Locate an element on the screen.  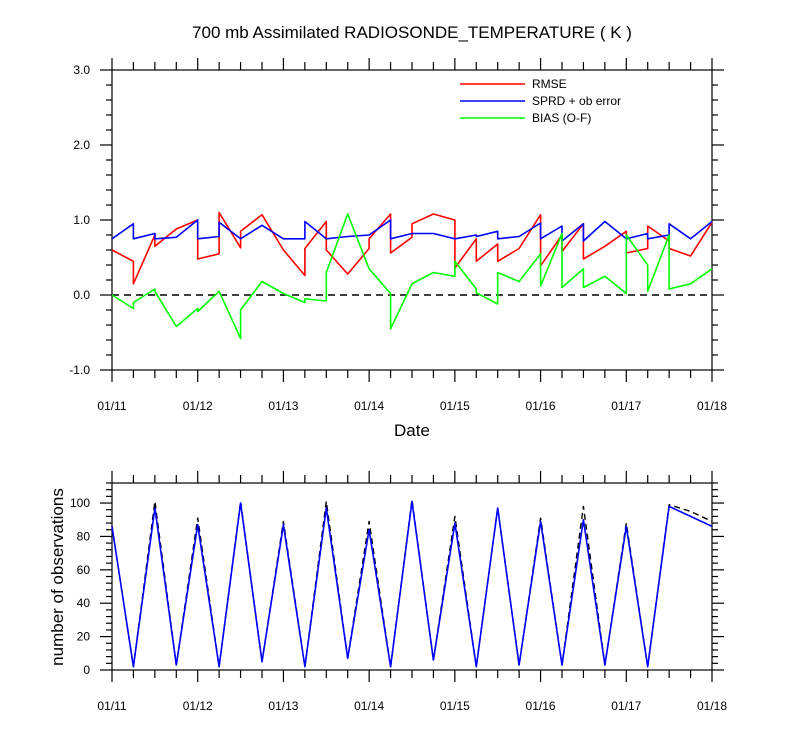
y-axis-title: number of observations is located at coordinates (57, 577).